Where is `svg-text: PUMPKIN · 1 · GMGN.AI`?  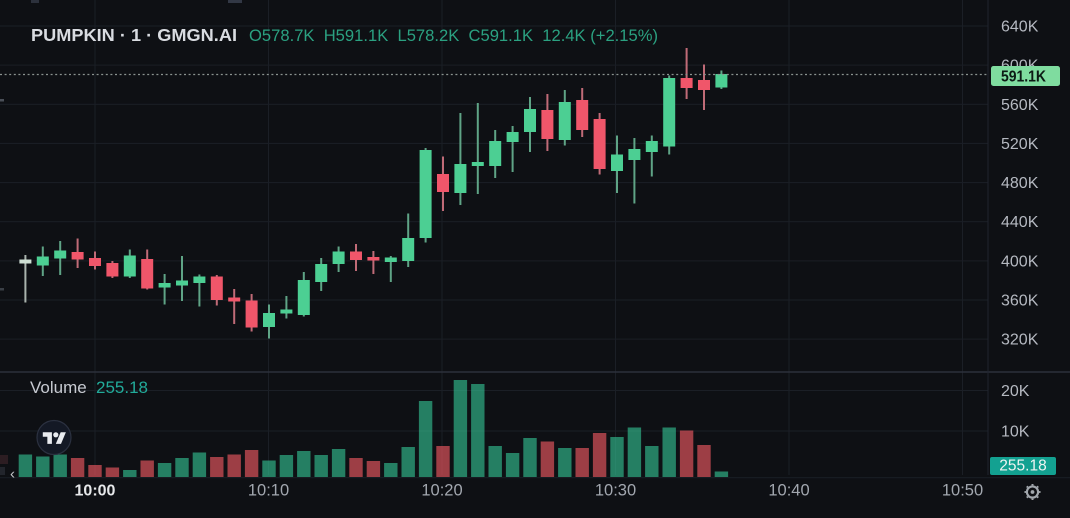
svg-text: PUMPKIN · 1 · GMGN.AI is located at coordinates (134, 35).